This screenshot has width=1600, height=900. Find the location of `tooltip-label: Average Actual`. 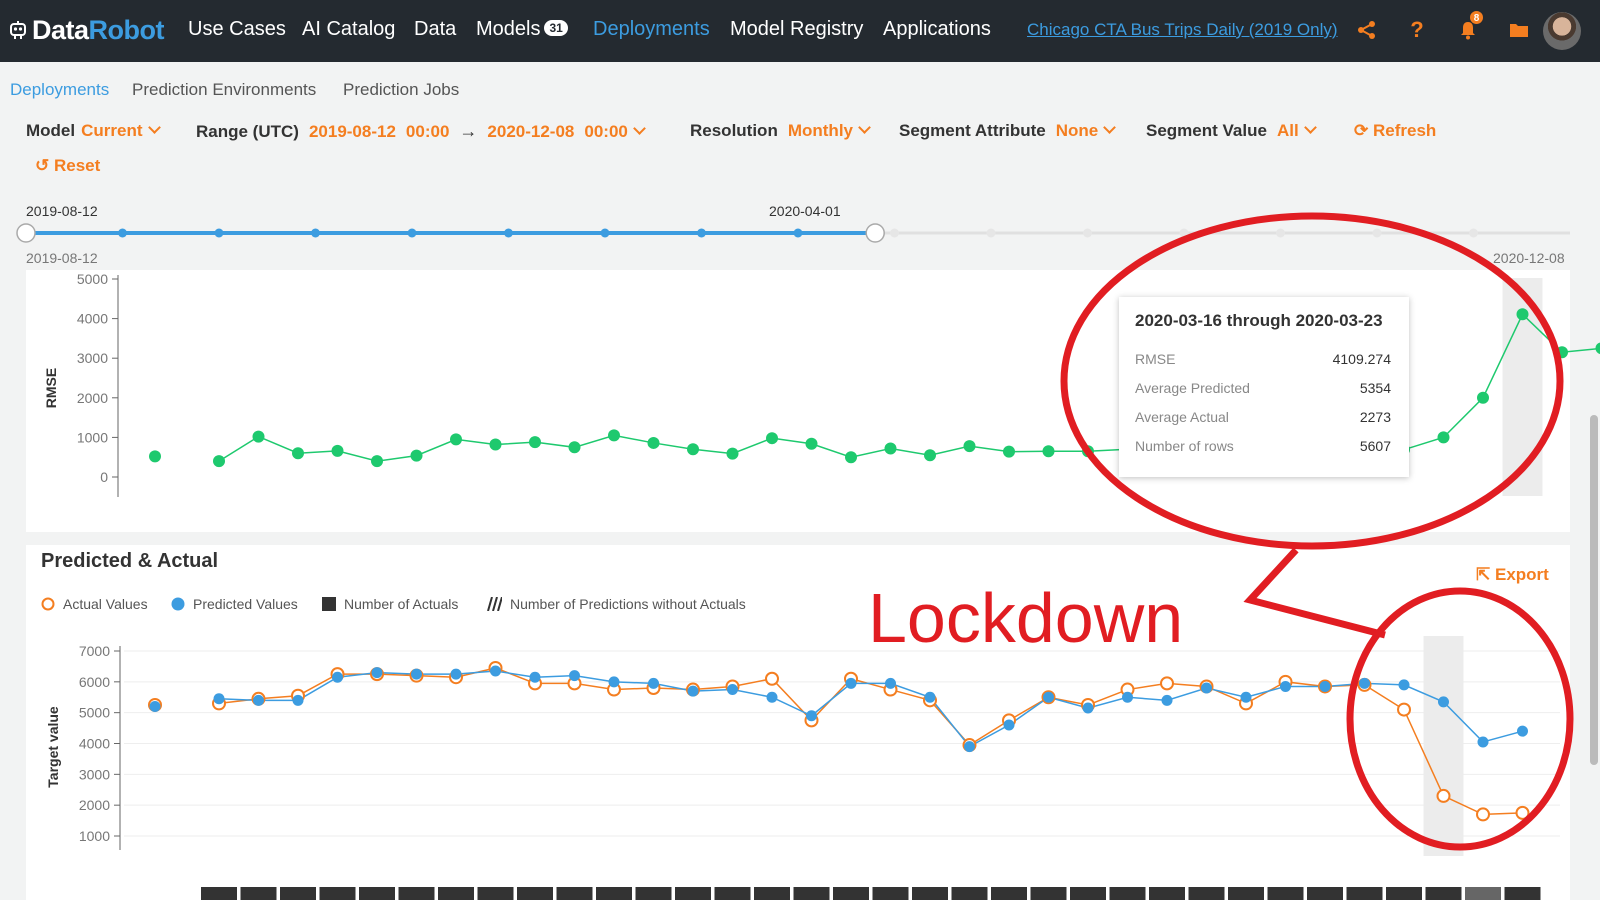

tooltip-label: Average Actual is located at coordinates (1182, 417).